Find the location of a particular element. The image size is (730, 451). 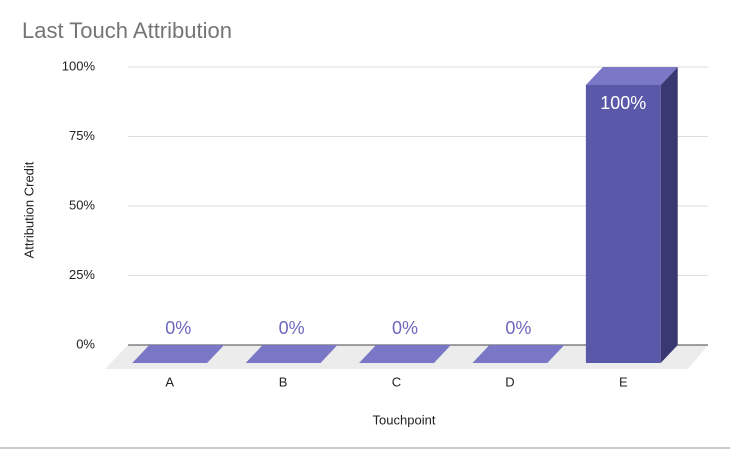

chart-title: Last Touch Attribution is located at coordinates (127, 30).